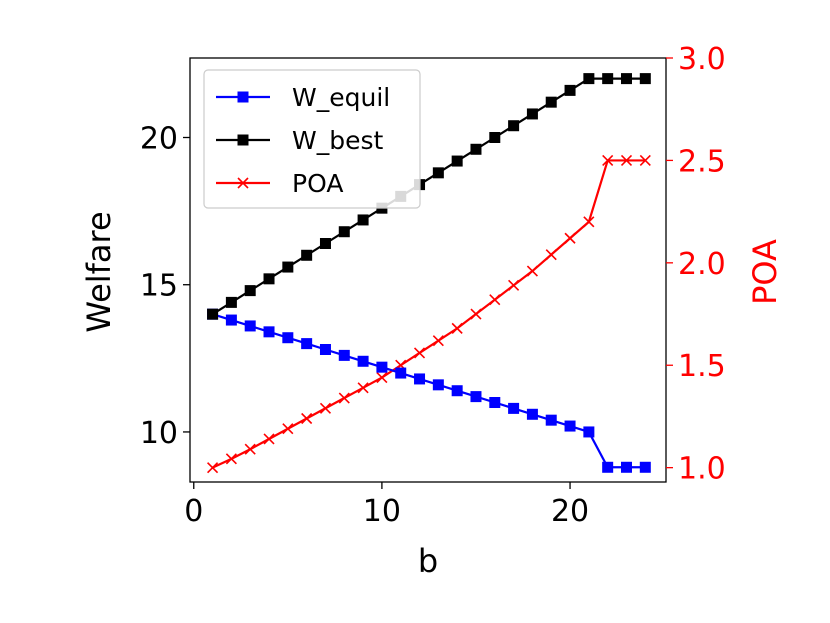  Describe the element at coordinates (702, 264) in the screenshot. I see `y-right-tick-label: 2.0` at that location.